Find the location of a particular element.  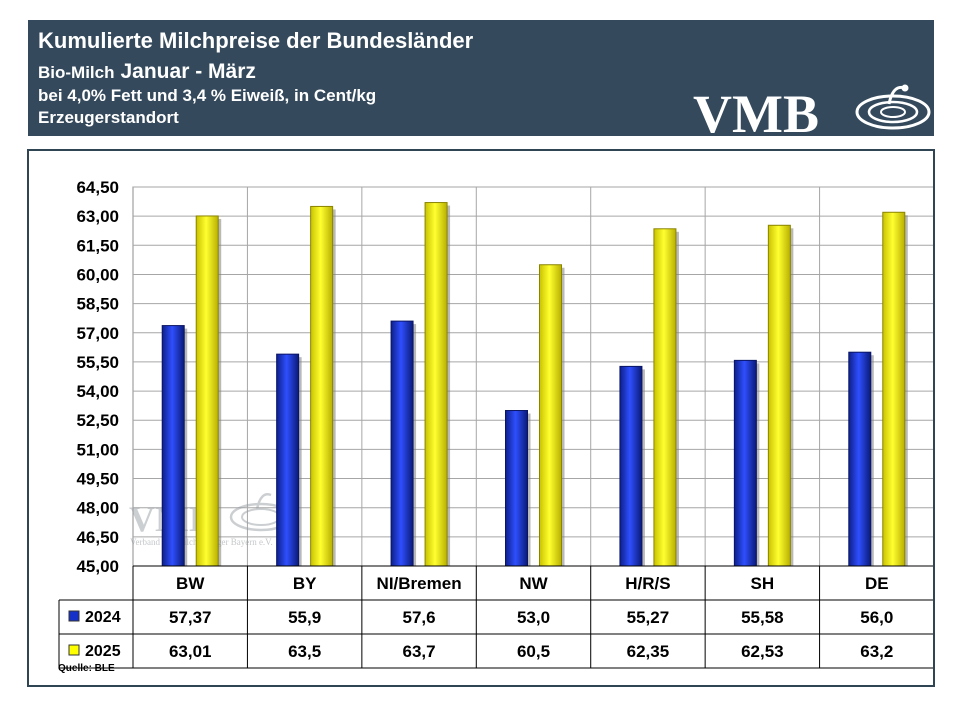

data-label-2024: 55,58 is located at coordinates (762, 617).